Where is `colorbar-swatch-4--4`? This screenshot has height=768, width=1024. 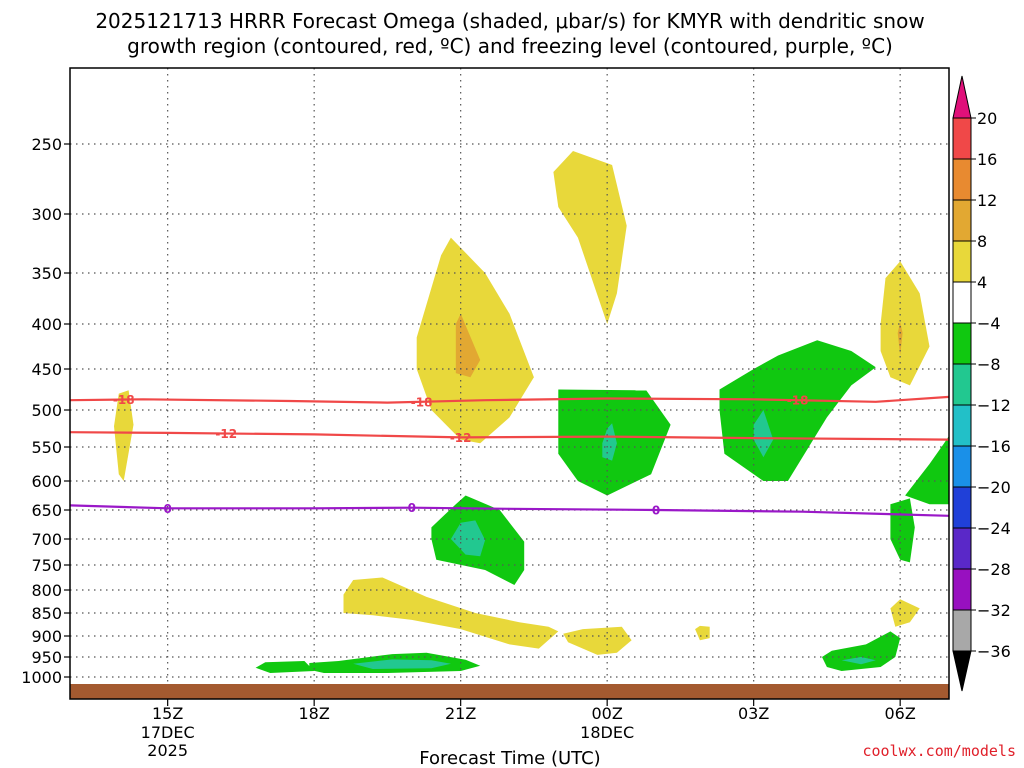 colorbar-swatch-4--4 is located at coordinates (962, 302).